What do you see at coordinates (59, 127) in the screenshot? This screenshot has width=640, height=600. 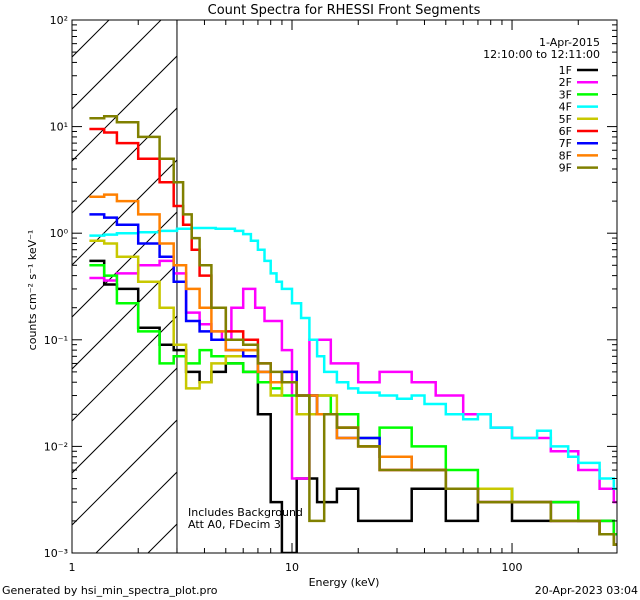 I see `y-tick-label: 10¹` at bounding box center [59, 127].